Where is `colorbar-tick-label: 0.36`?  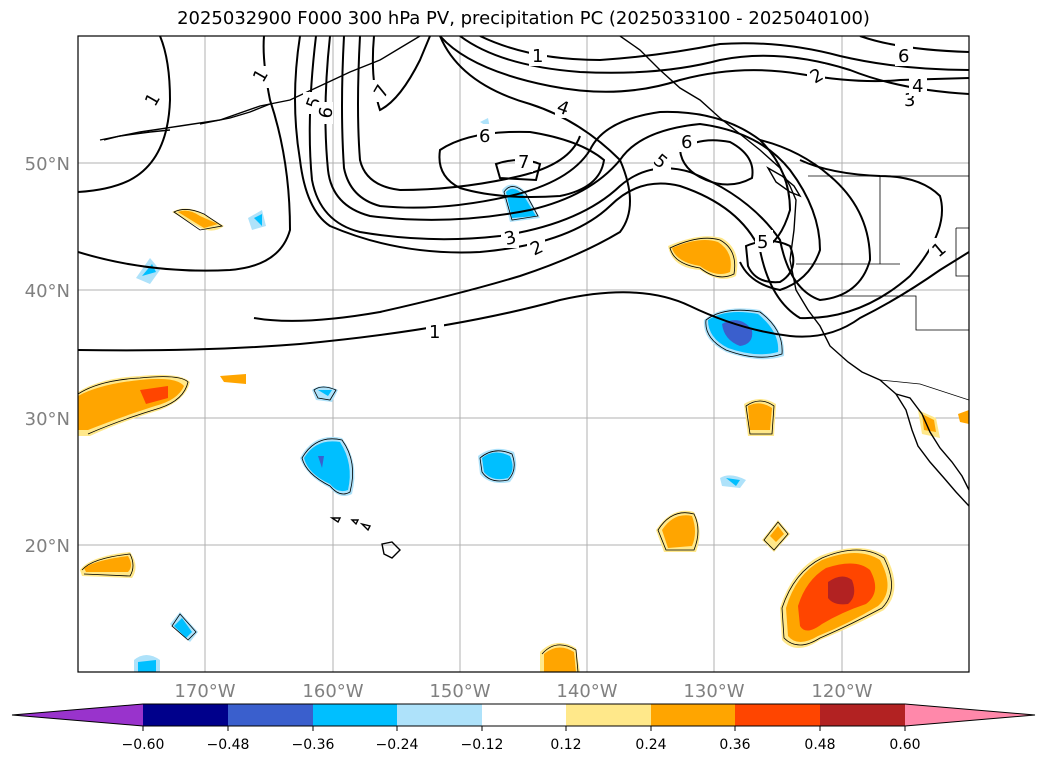 colorbar-tick-label: 0.36 is located at coordinates (734, 745).